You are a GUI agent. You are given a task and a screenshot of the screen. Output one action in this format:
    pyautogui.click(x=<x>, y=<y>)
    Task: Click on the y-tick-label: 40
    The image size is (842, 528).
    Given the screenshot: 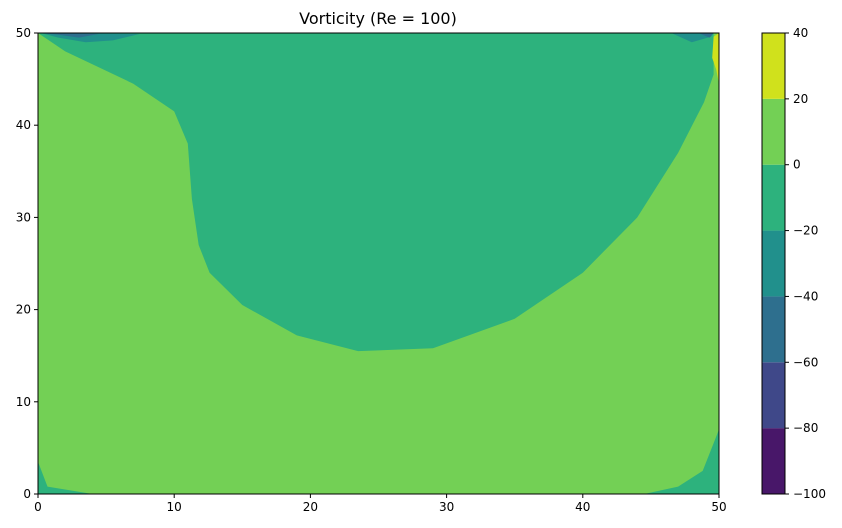 What is the action you would take?
    pyautogui.click(x=23, y=125)
    